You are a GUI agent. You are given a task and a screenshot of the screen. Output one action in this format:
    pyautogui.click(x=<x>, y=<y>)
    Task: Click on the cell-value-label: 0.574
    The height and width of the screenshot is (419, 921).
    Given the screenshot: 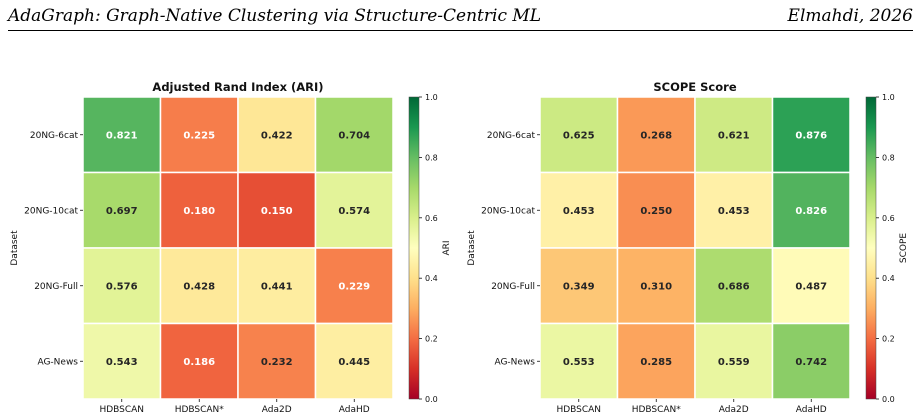 What is the action you would take?
    pyautogui.click(x=354, y=211)
    